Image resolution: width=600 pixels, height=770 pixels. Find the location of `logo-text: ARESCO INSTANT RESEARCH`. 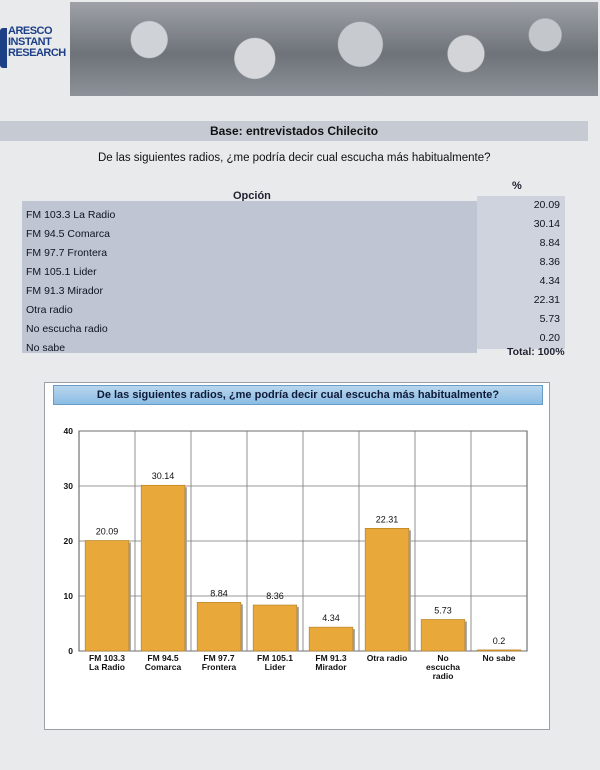

logo-text: ARESCO INSTANT RESEARCH is located at coordinates (37, 42).